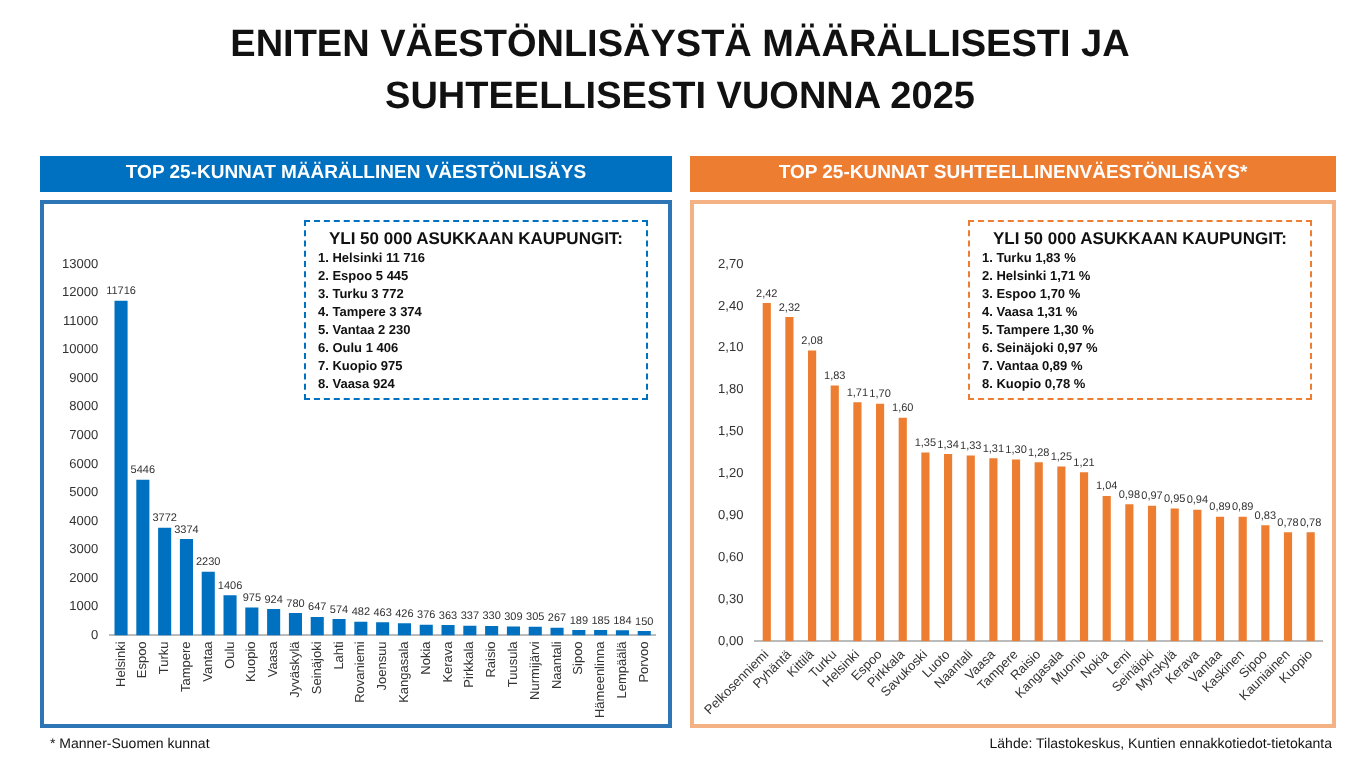 Image resolution: width=1360 pixels, height=766 pixels. Describe the element at coordinates (680, 71) in the screenshot. I see `chart-title: ENITEN VÄESTÖNLISÄYSTÄ MÄÄRÄLLISESTI JA SUHTEELLISESTI VUONNA 2025` at that location.